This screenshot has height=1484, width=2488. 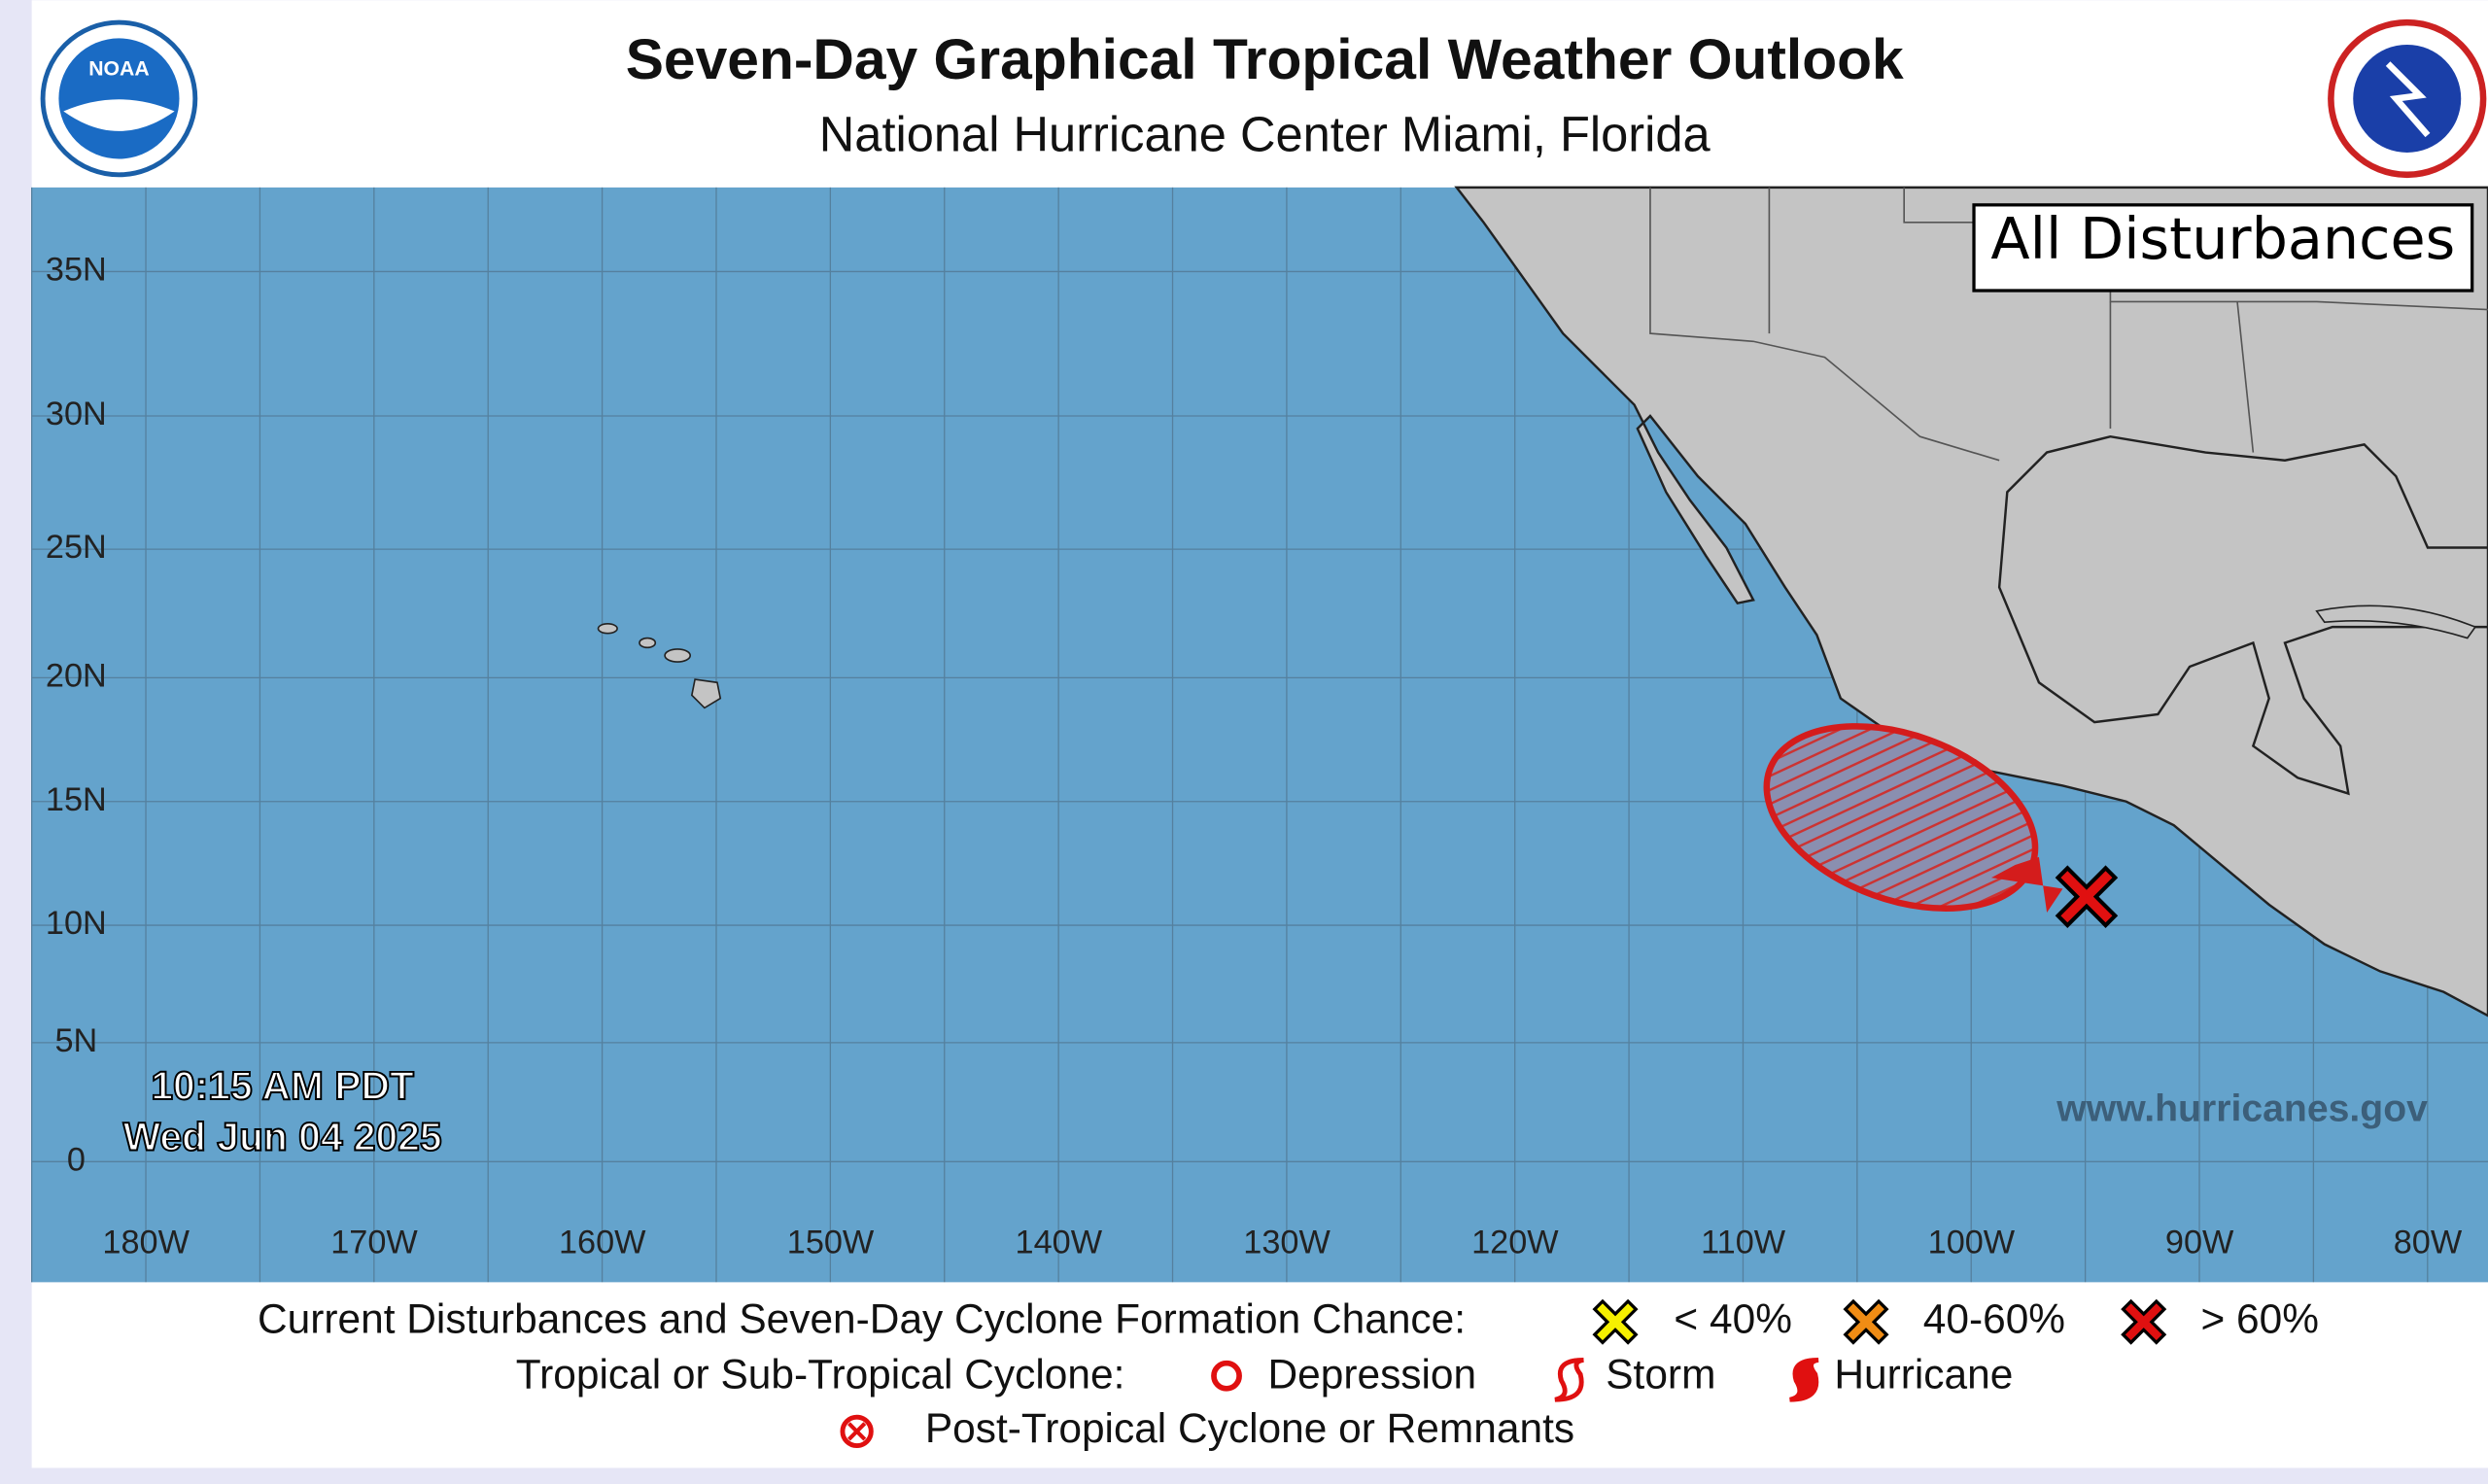 I want to click on lon-label: 140W, so click(x=1059, y=1242).